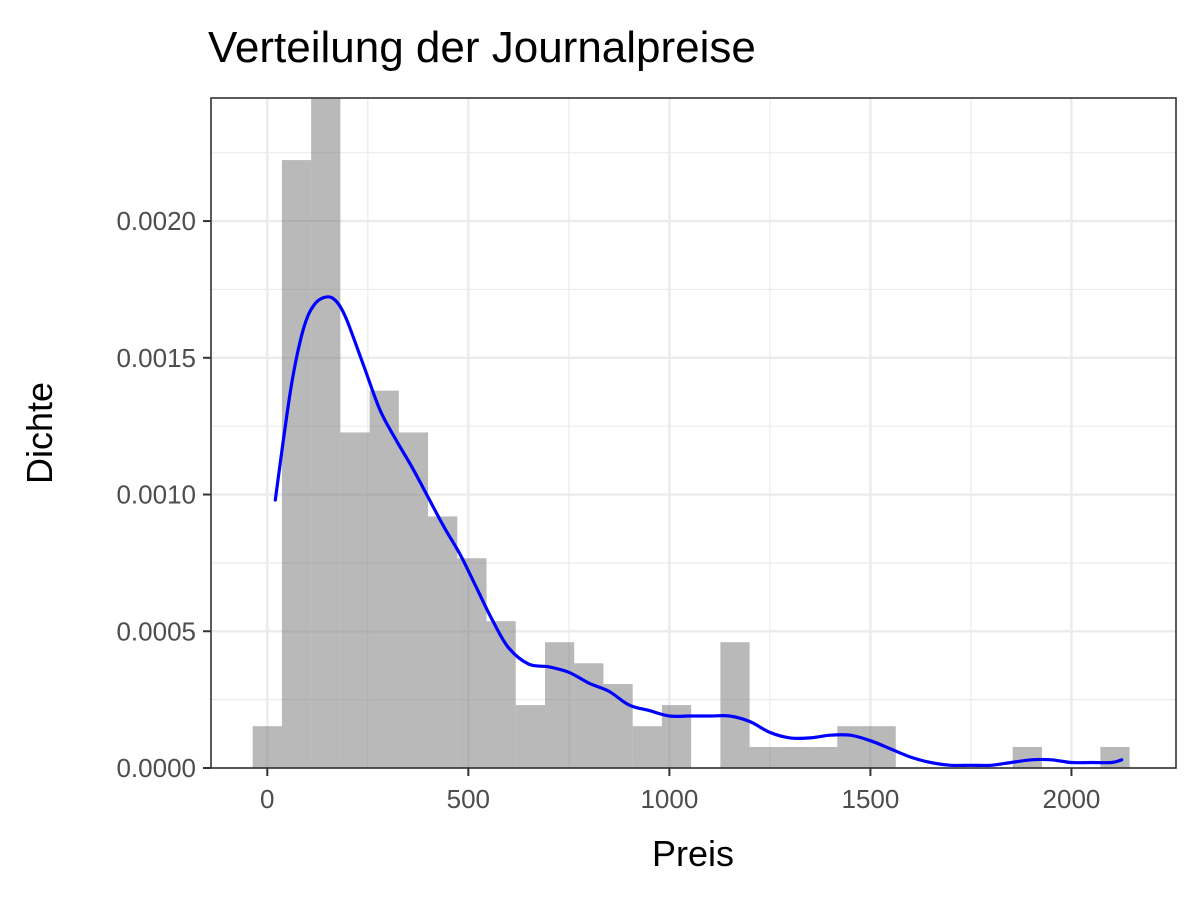 Image resolution: width=1200 pixels, height=900 pixels. I want to click on y-tick-label: 0.0010, so click(156, 495).